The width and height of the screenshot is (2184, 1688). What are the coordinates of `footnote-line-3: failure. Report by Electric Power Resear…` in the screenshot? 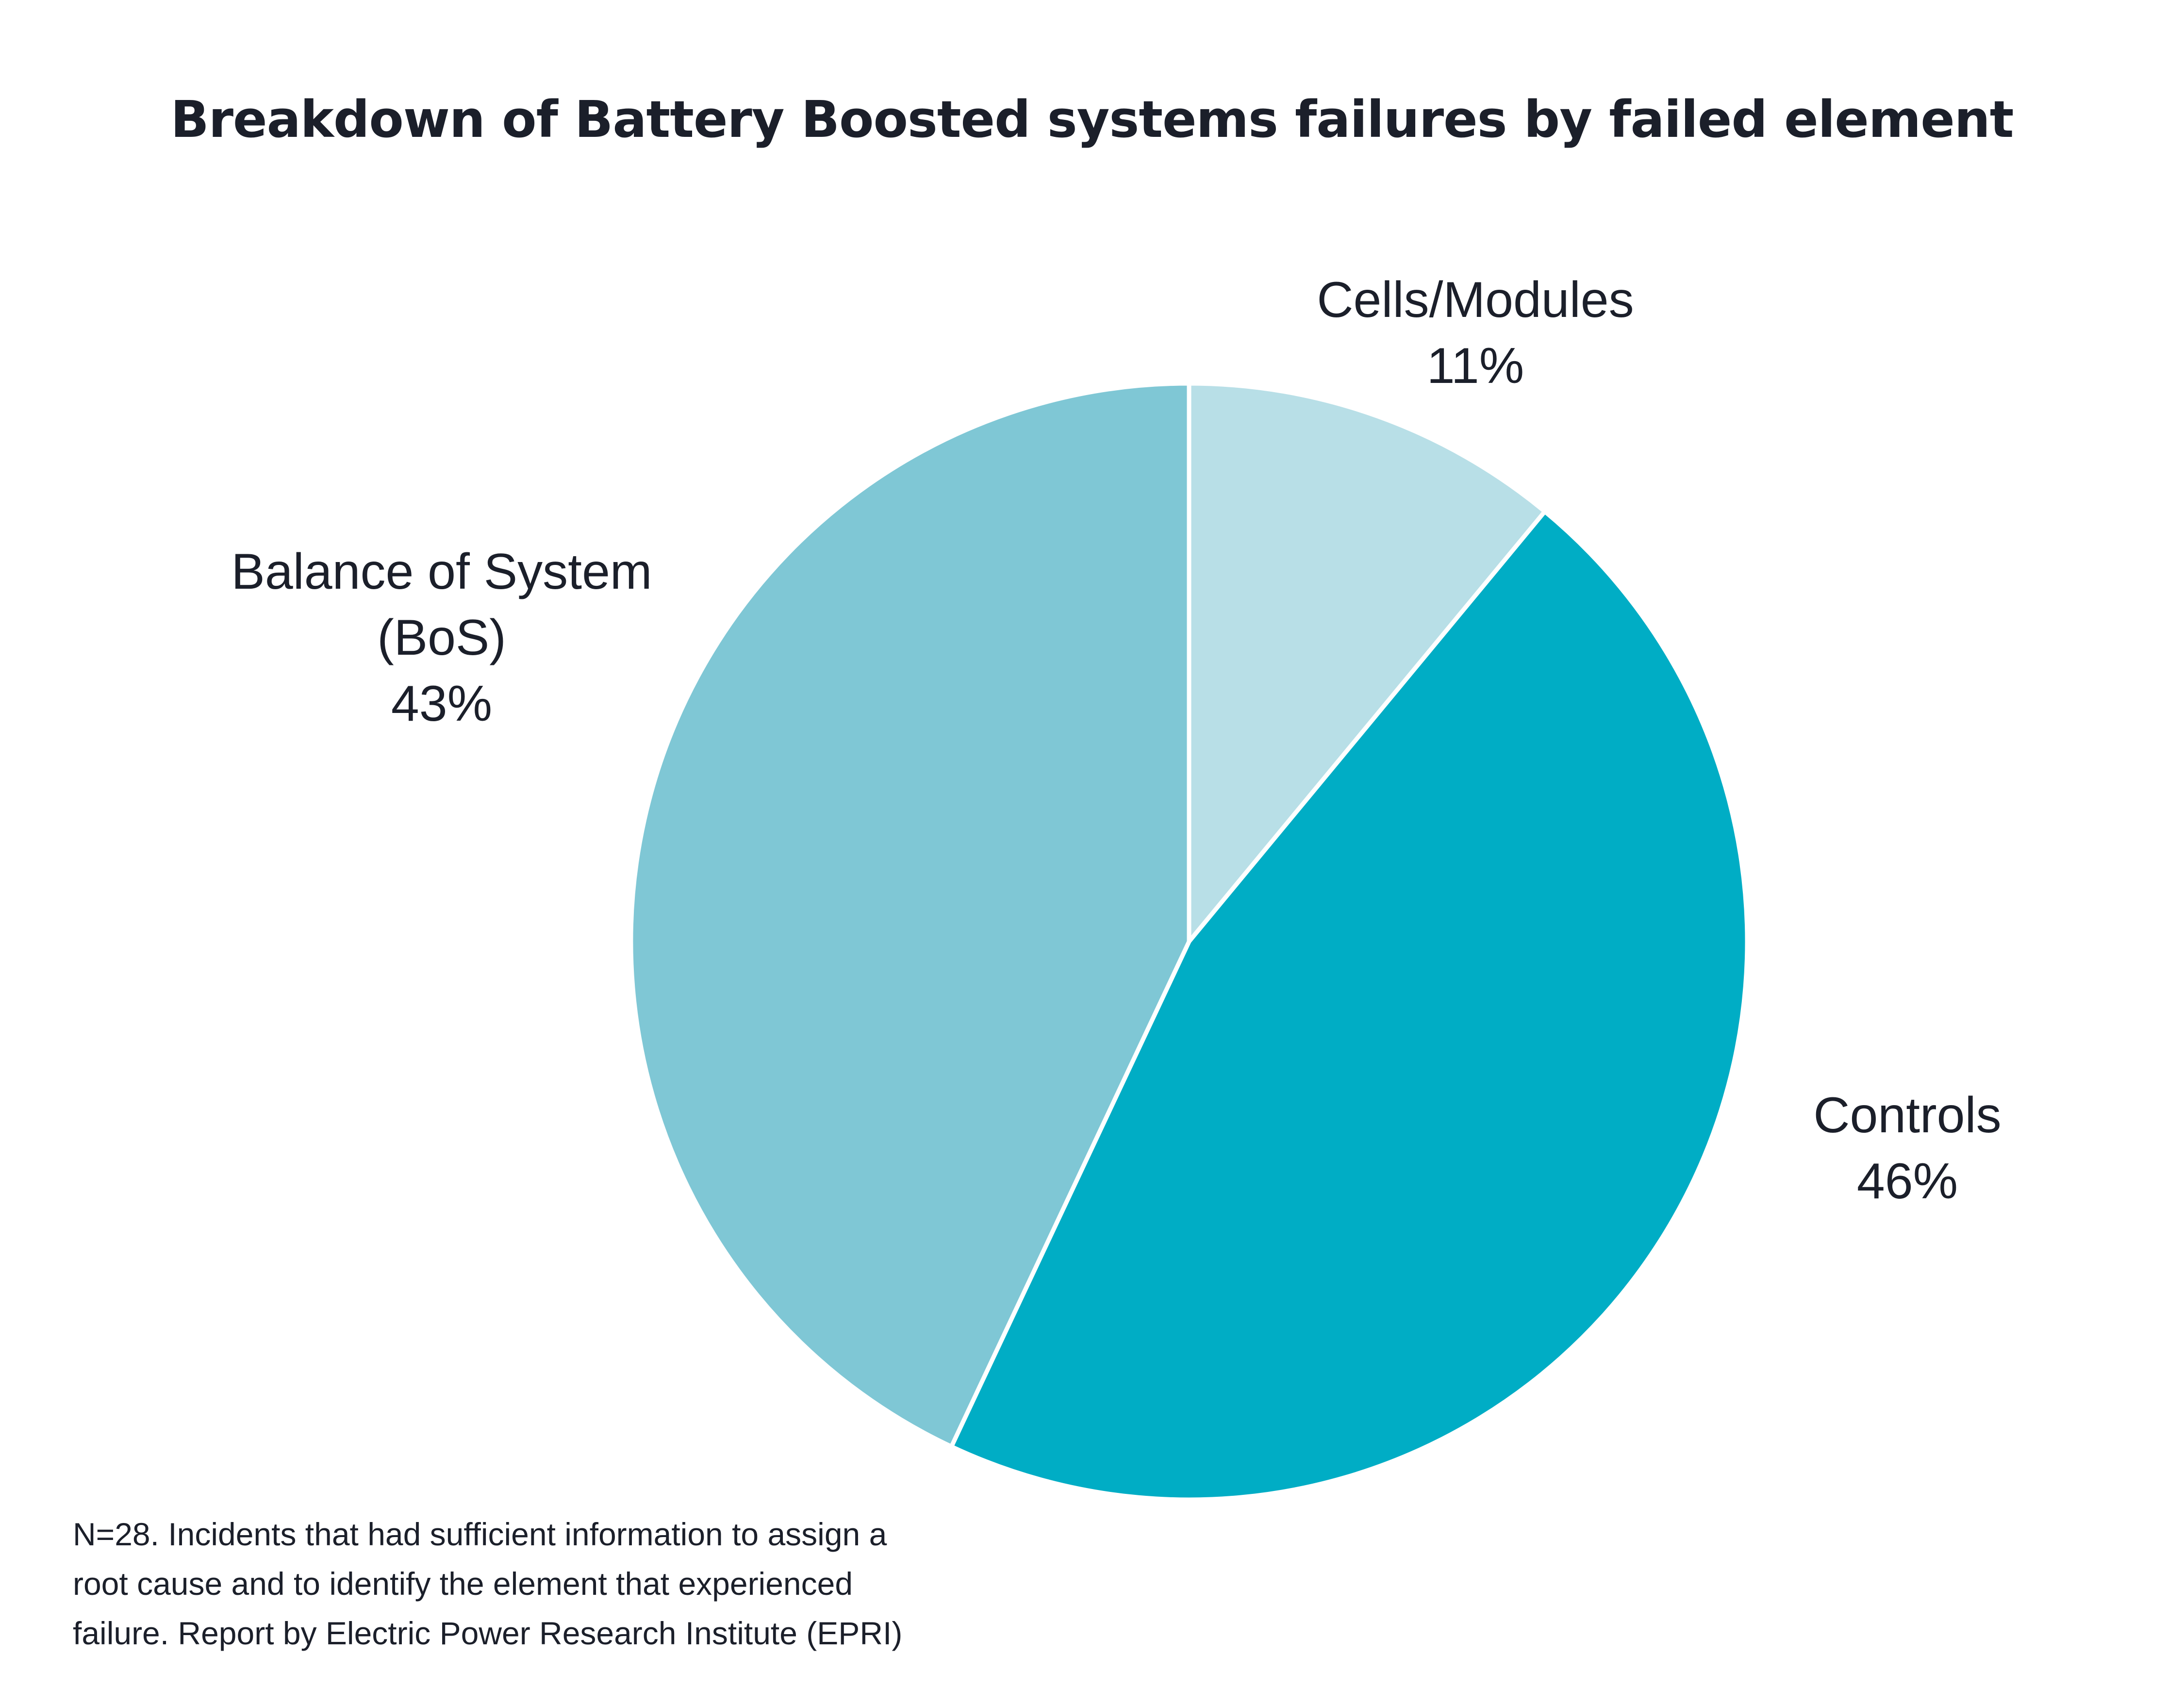 It's located at (488, 1633).